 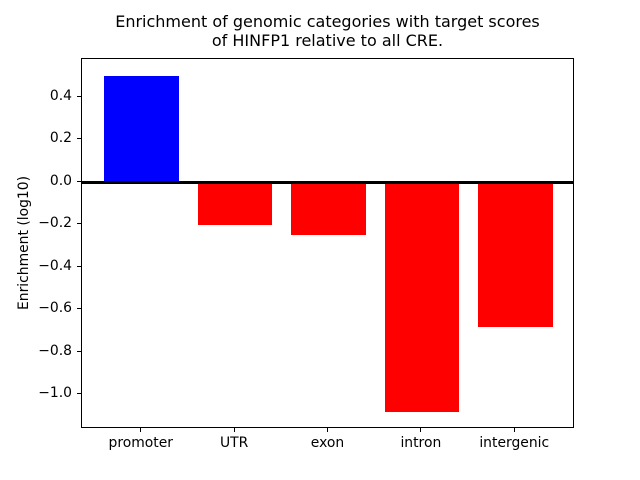 I want to click on bar-exon, so click(x=328, y=209).